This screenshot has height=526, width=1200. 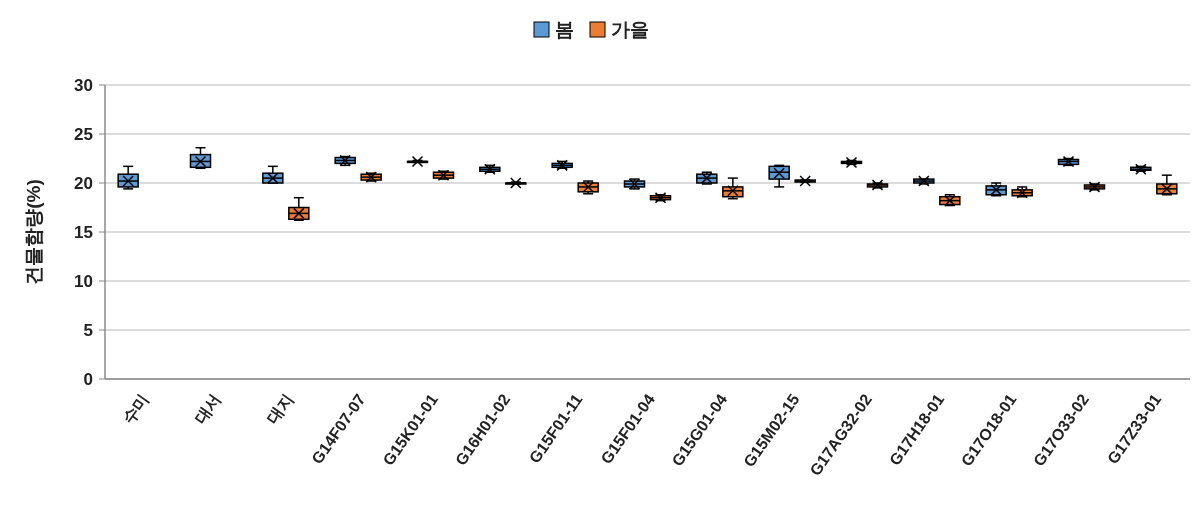 I want to click on y-tick-label: 20, so click(x=83, y=183).